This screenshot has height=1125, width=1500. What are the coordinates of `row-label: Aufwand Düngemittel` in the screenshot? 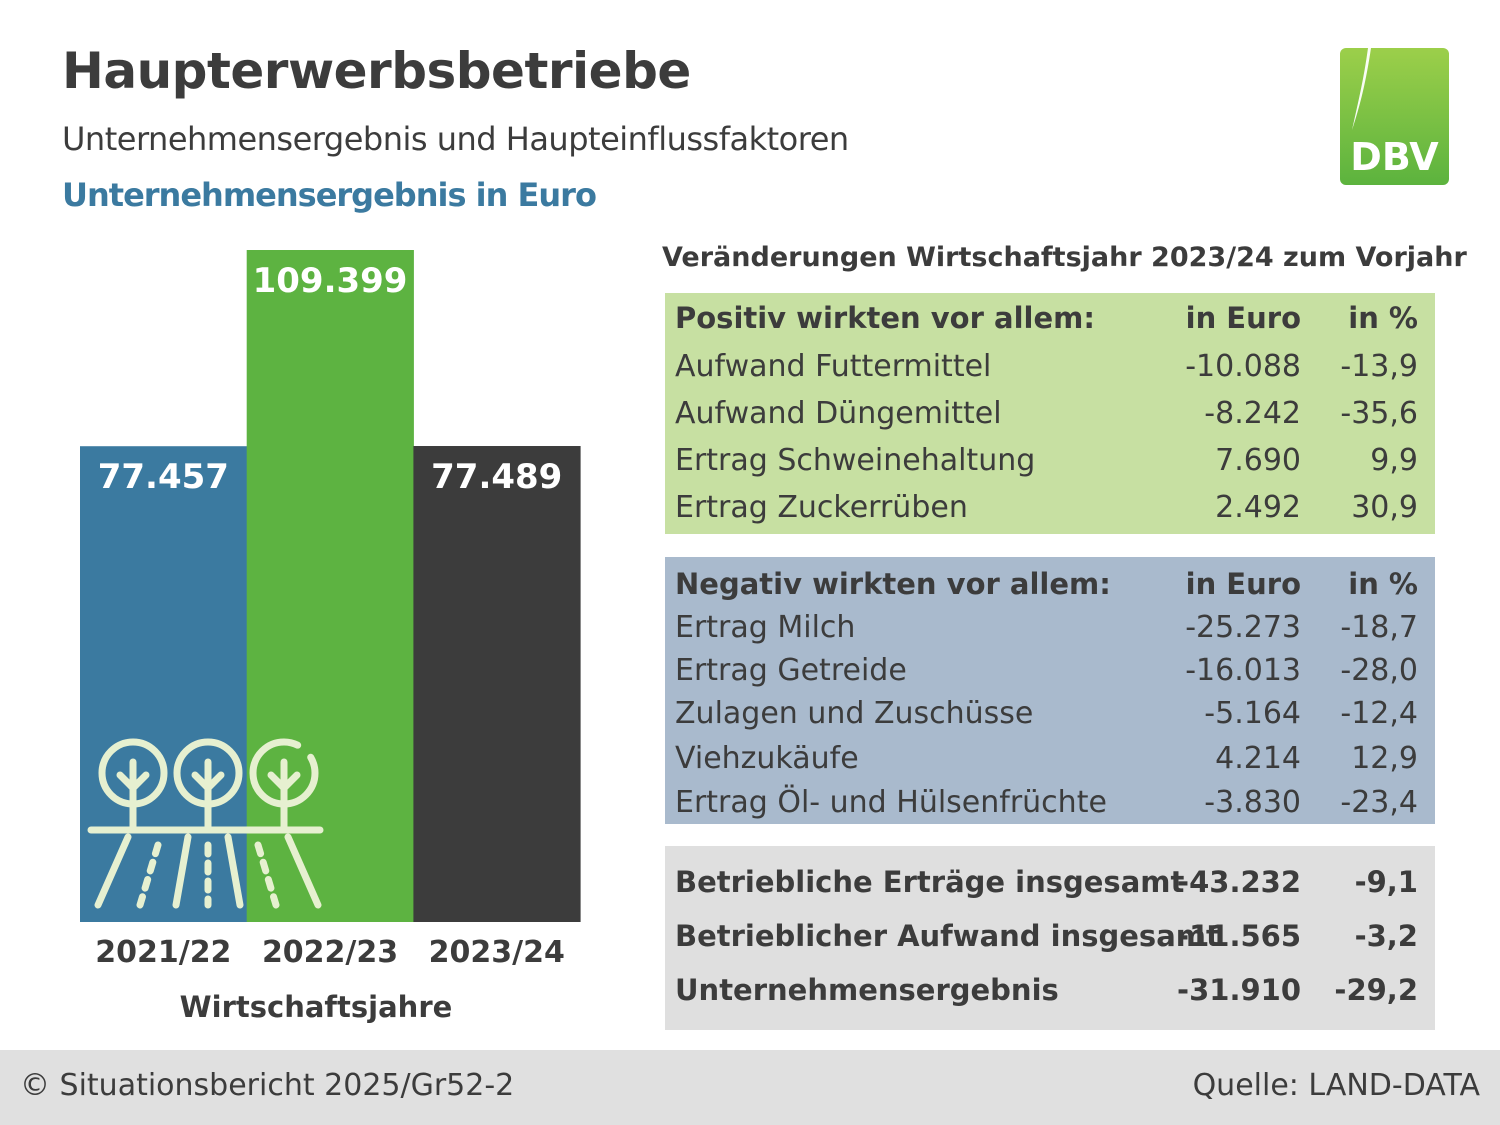 It's located at (838, 413).